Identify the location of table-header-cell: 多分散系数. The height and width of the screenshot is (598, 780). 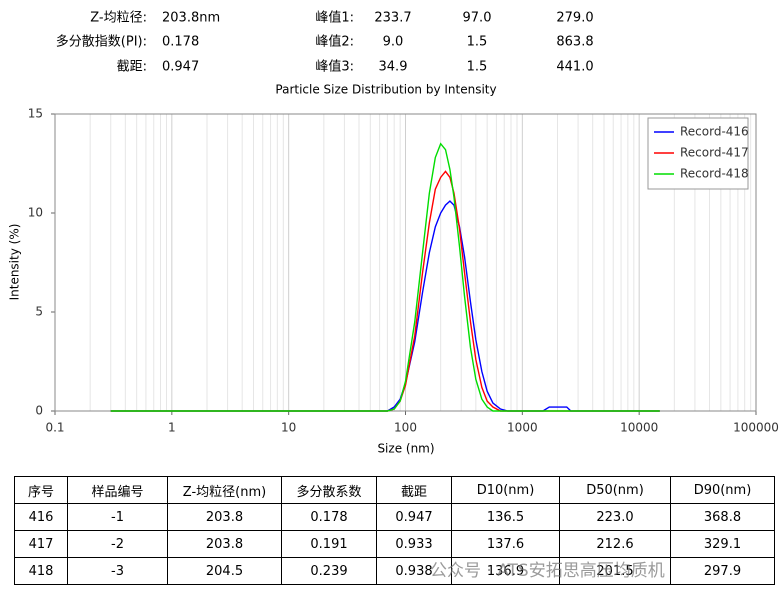
(329, 490).